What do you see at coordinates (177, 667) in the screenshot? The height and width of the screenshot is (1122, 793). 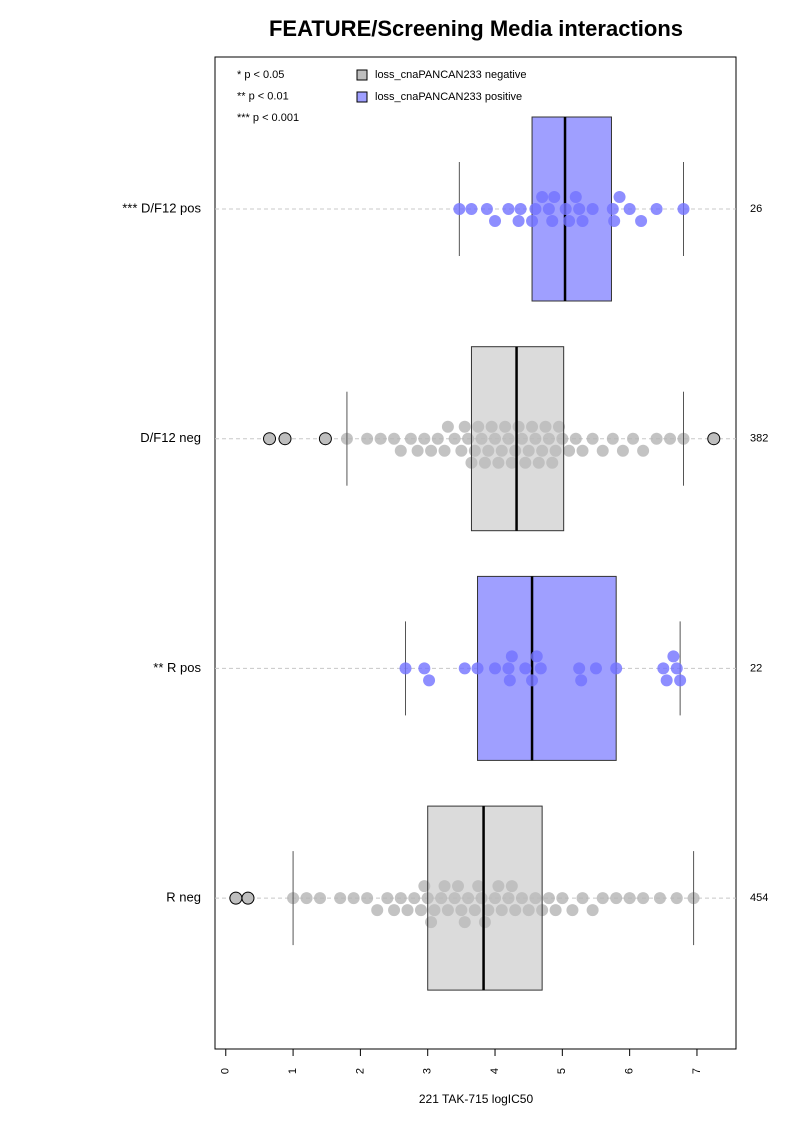 I see `y-tick-label: ** R pos` at bounding box center [177, 667].